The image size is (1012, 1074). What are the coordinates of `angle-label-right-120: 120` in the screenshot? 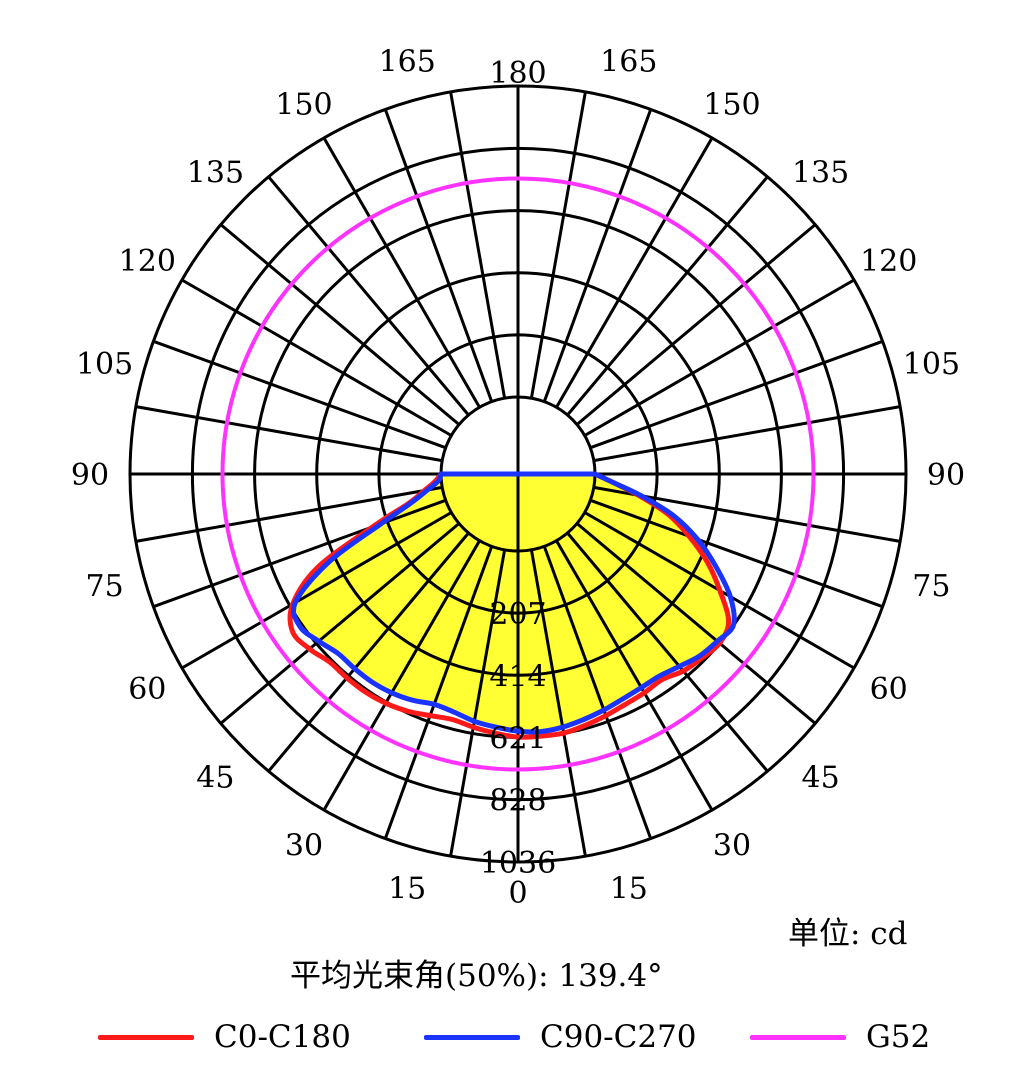 It's located at (888, 261).